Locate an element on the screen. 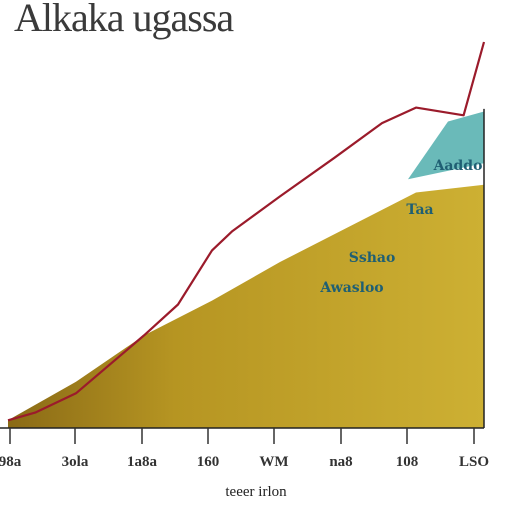 This screenshot has width=512, height=512. x-tick-label-4: WM is located at coordinates (273, 462).